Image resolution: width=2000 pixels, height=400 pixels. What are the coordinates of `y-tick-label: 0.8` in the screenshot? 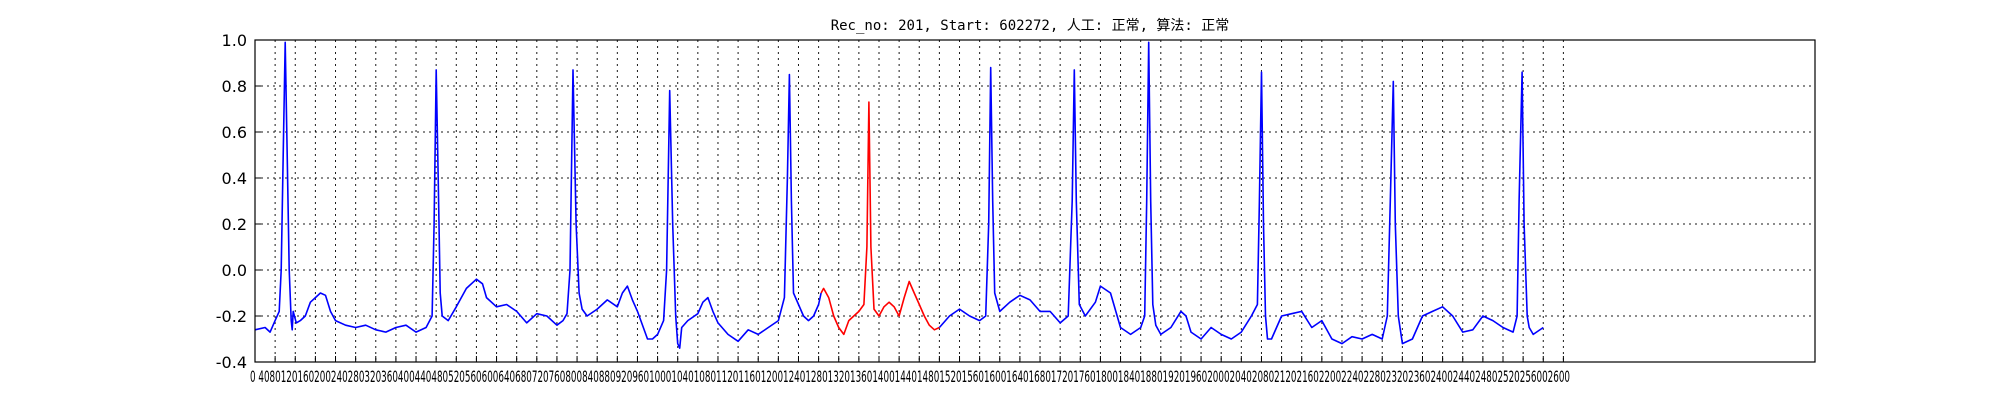 It's located at (234, 86).